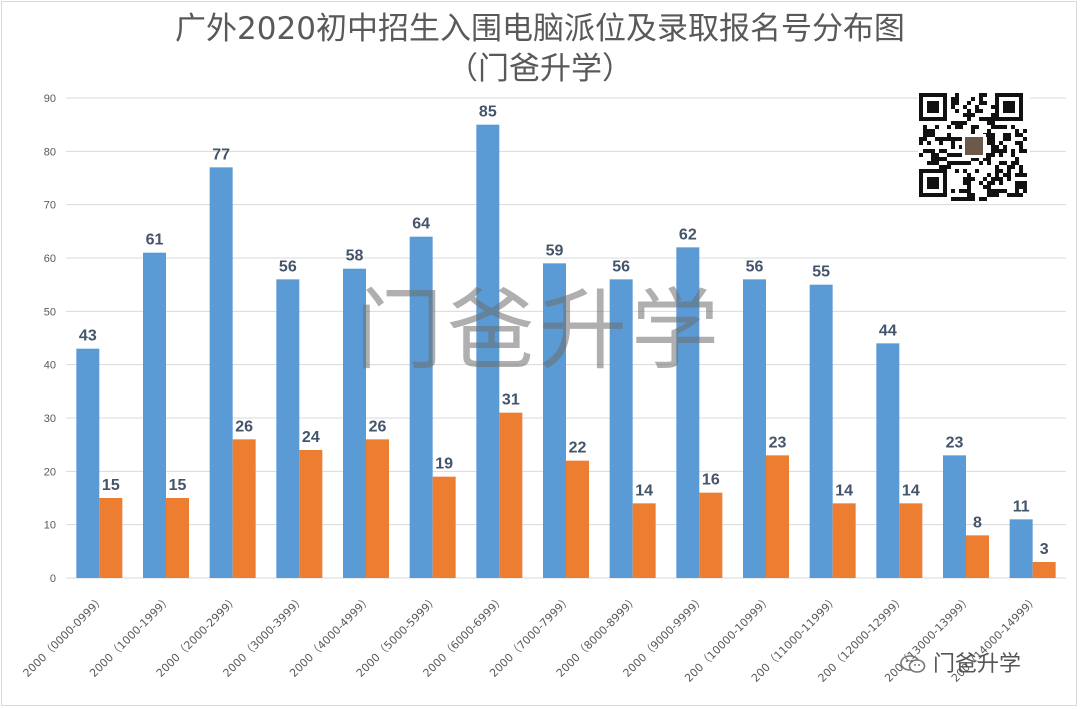  Describe the element at coordinates (540, 69) in the screenshot. I see `chart-subtitle: （门爸升学）` at that location.